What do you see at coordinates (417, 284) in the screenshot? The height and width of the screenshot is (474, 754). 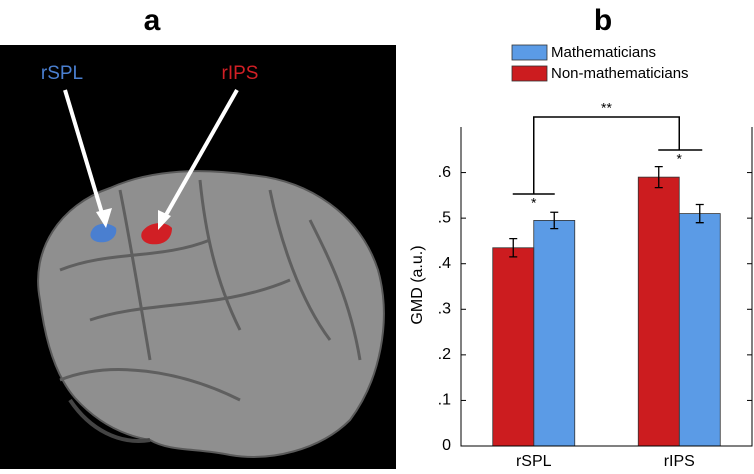 I see `y-axis-label: GMD (a.u.)` at bounding box center [417, 284].